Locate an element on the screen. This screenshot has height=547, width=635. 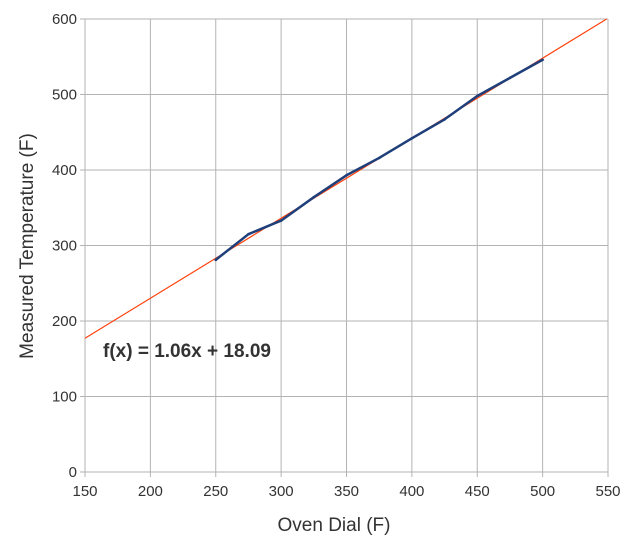
x-tick-label: 200 is located at coordinates (150, 491).